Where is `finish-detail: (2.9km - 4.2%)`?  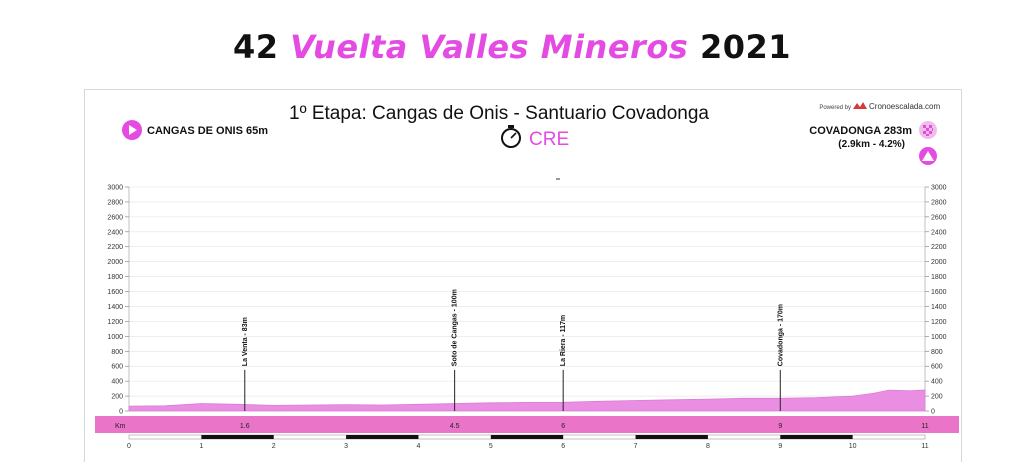
finish-detail: (2.9km - 4.2%) is located at coordinates (871, 144).